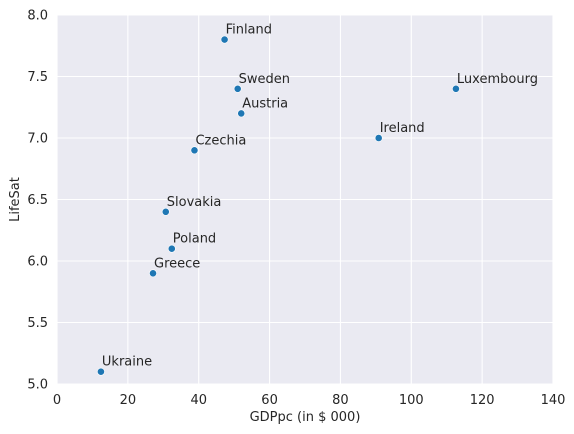  I want to click on point-label: Finland, so click(249, 30).